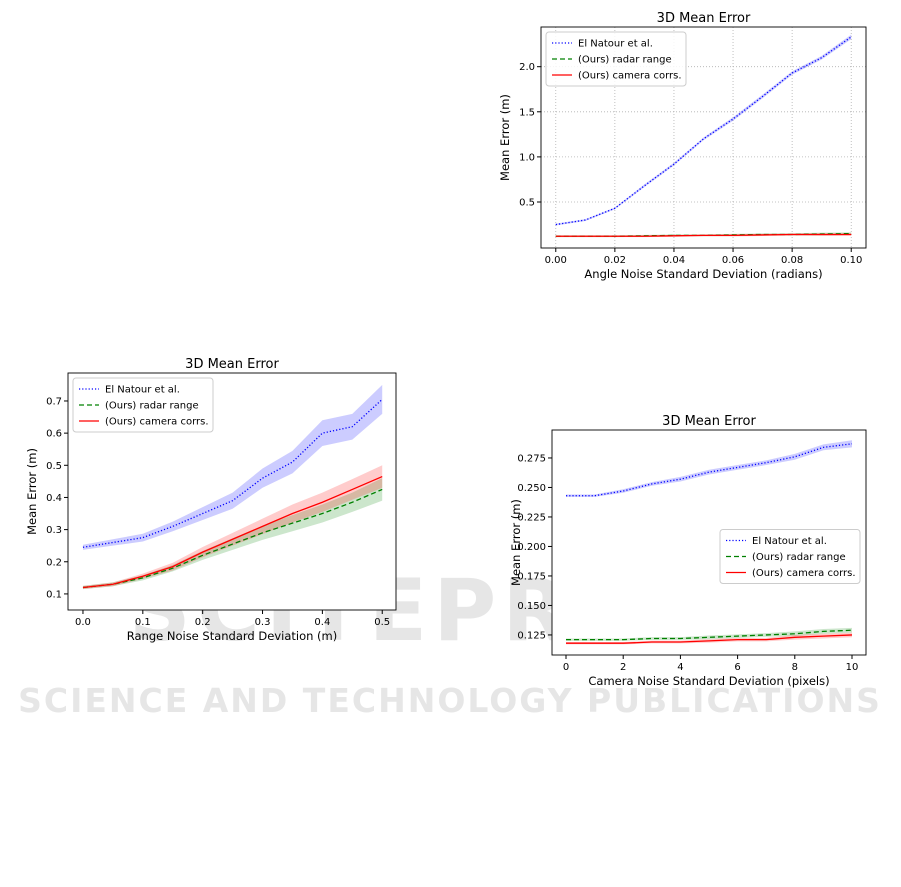 Image resolution: width=901 pixels, height=887 pixels. Describe the element at coordinates (566, 667) in the screenshot. I see `x-tick-label: 0` at that location.